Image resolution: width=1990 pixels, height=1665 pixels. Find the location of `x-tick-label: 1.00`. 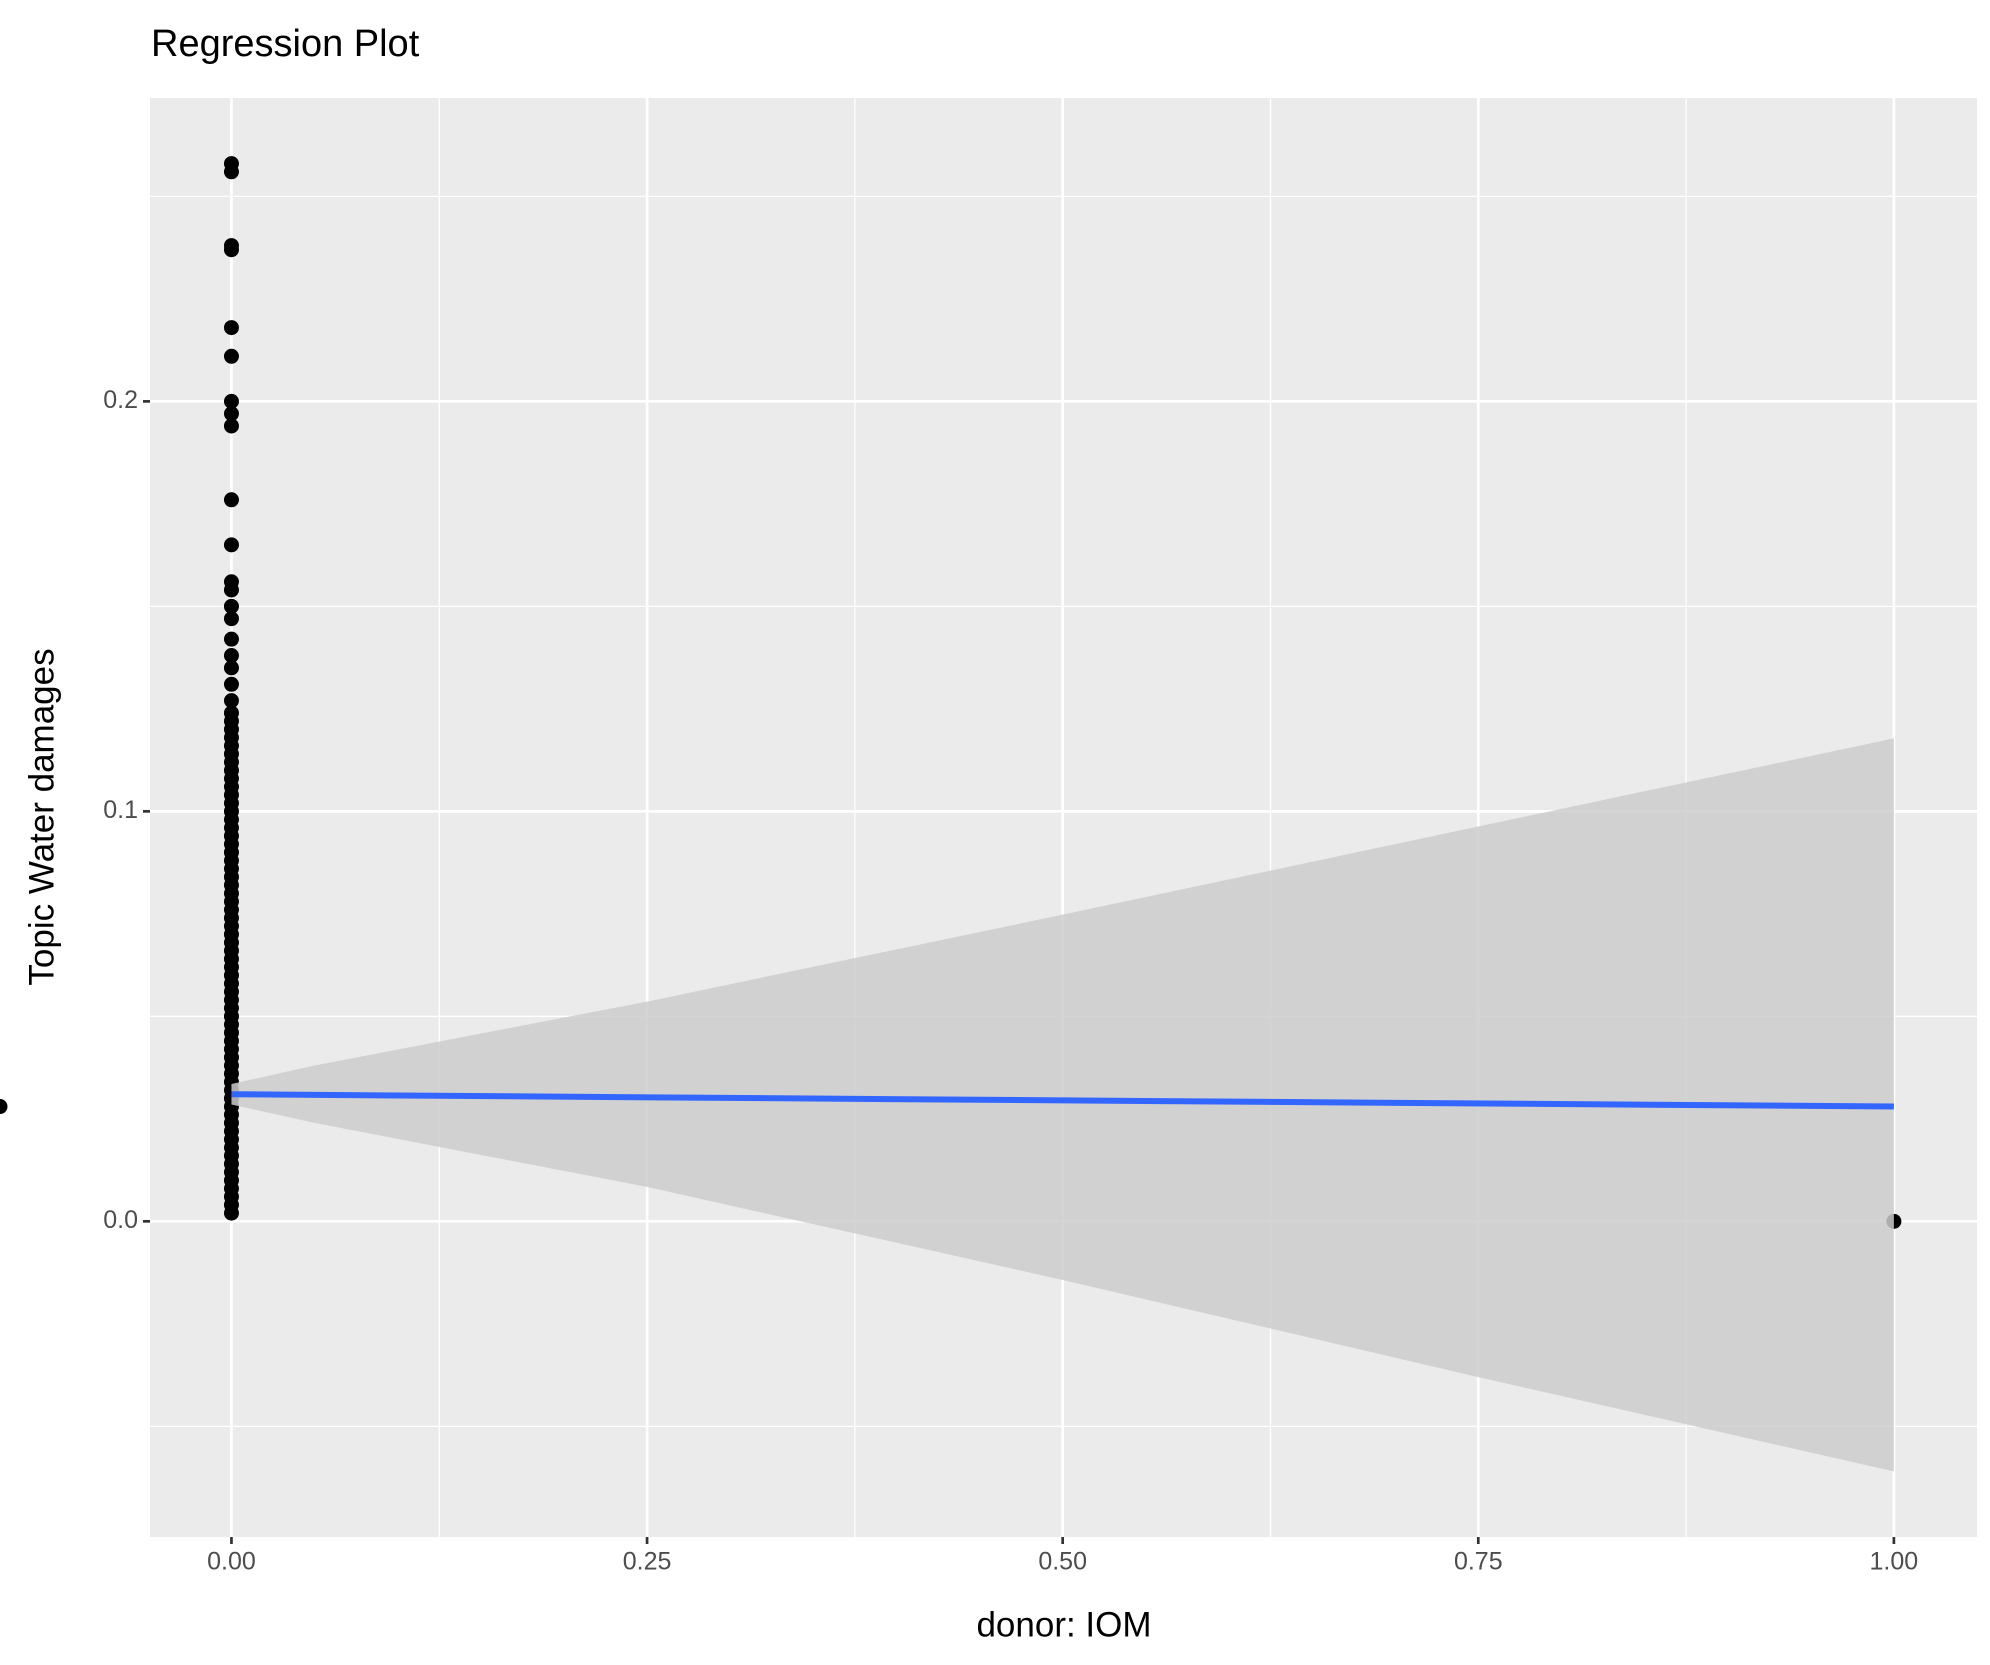

x-tick-label: 1.00 is located at coordinates (1894, 1562).